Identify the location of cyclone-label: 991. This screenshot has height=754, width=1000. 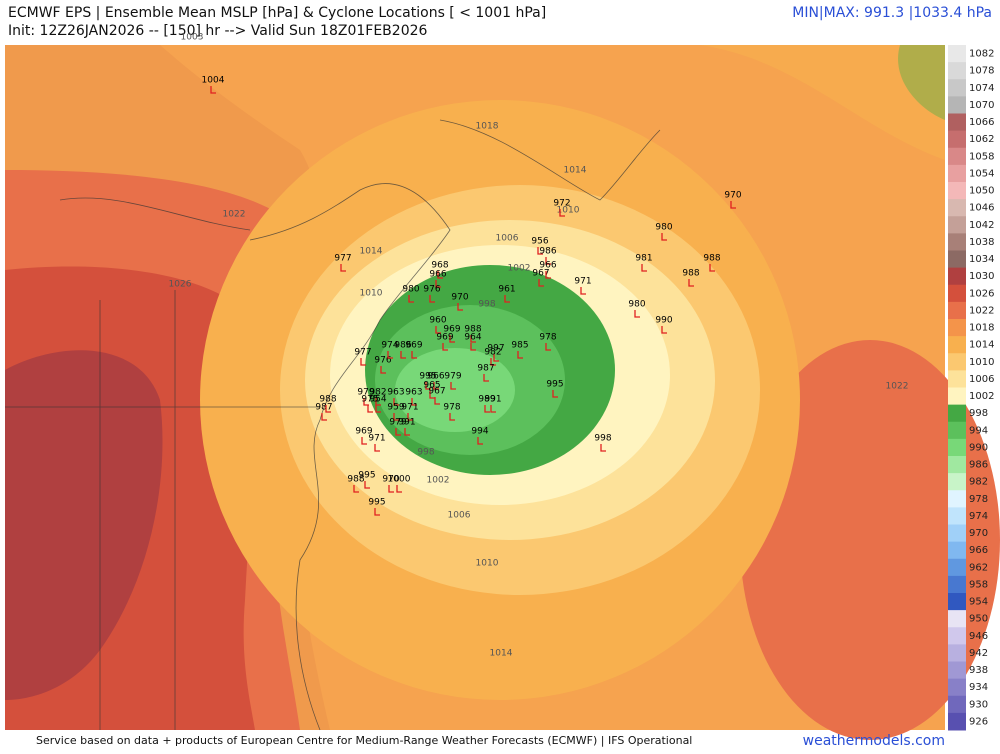
(406, 423).